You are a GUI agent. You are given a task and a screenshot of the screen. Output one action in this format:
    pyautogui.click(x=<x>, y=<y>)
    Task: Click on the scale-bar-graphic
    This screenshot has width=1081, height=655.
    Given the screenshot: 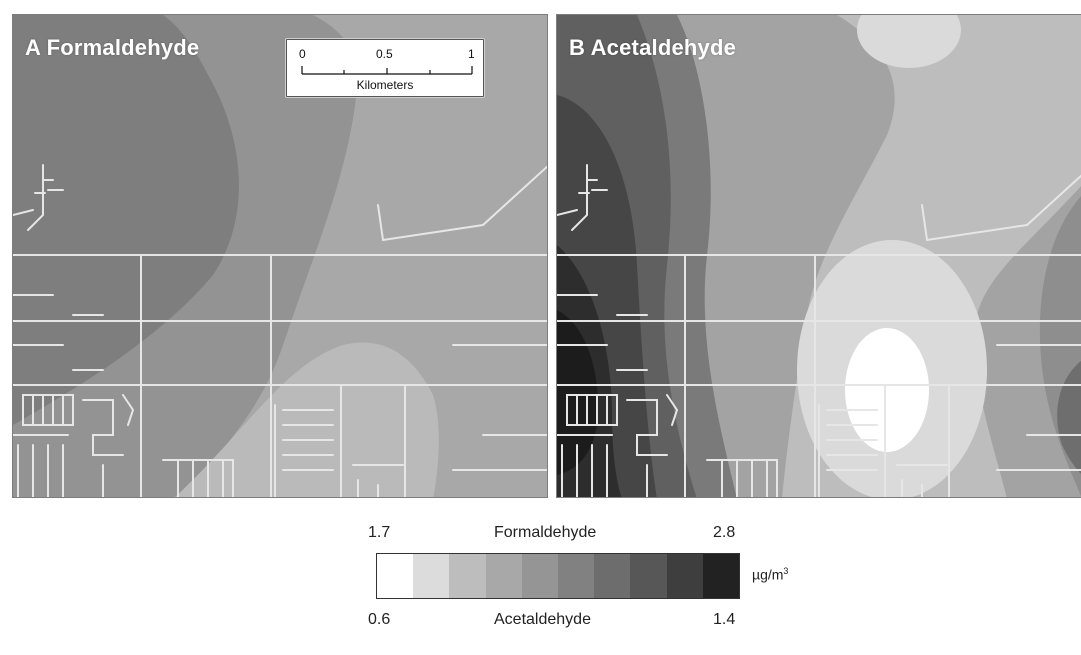 What is the action you would take?
    pyautogui.click(x=387, y=70)
    